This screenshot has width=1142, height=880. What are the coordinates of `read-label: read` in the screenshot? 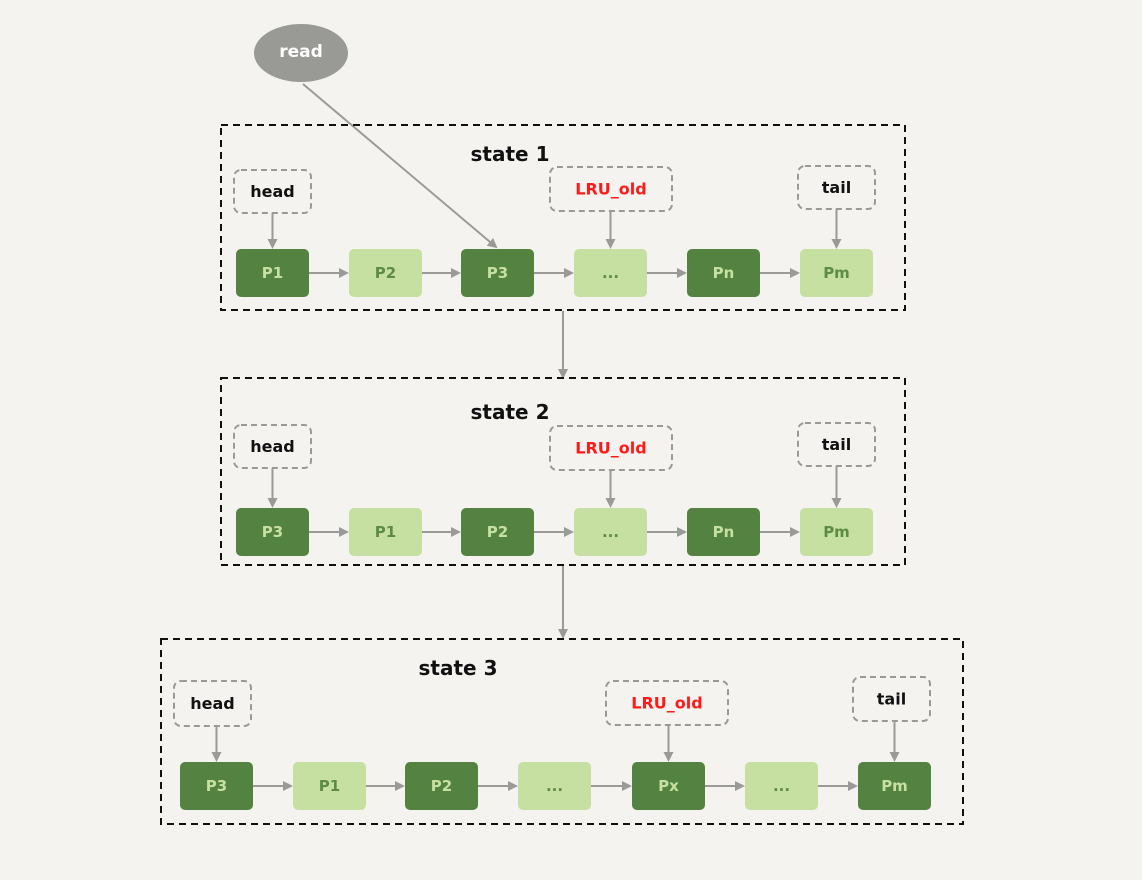 It's located at (301, 52).